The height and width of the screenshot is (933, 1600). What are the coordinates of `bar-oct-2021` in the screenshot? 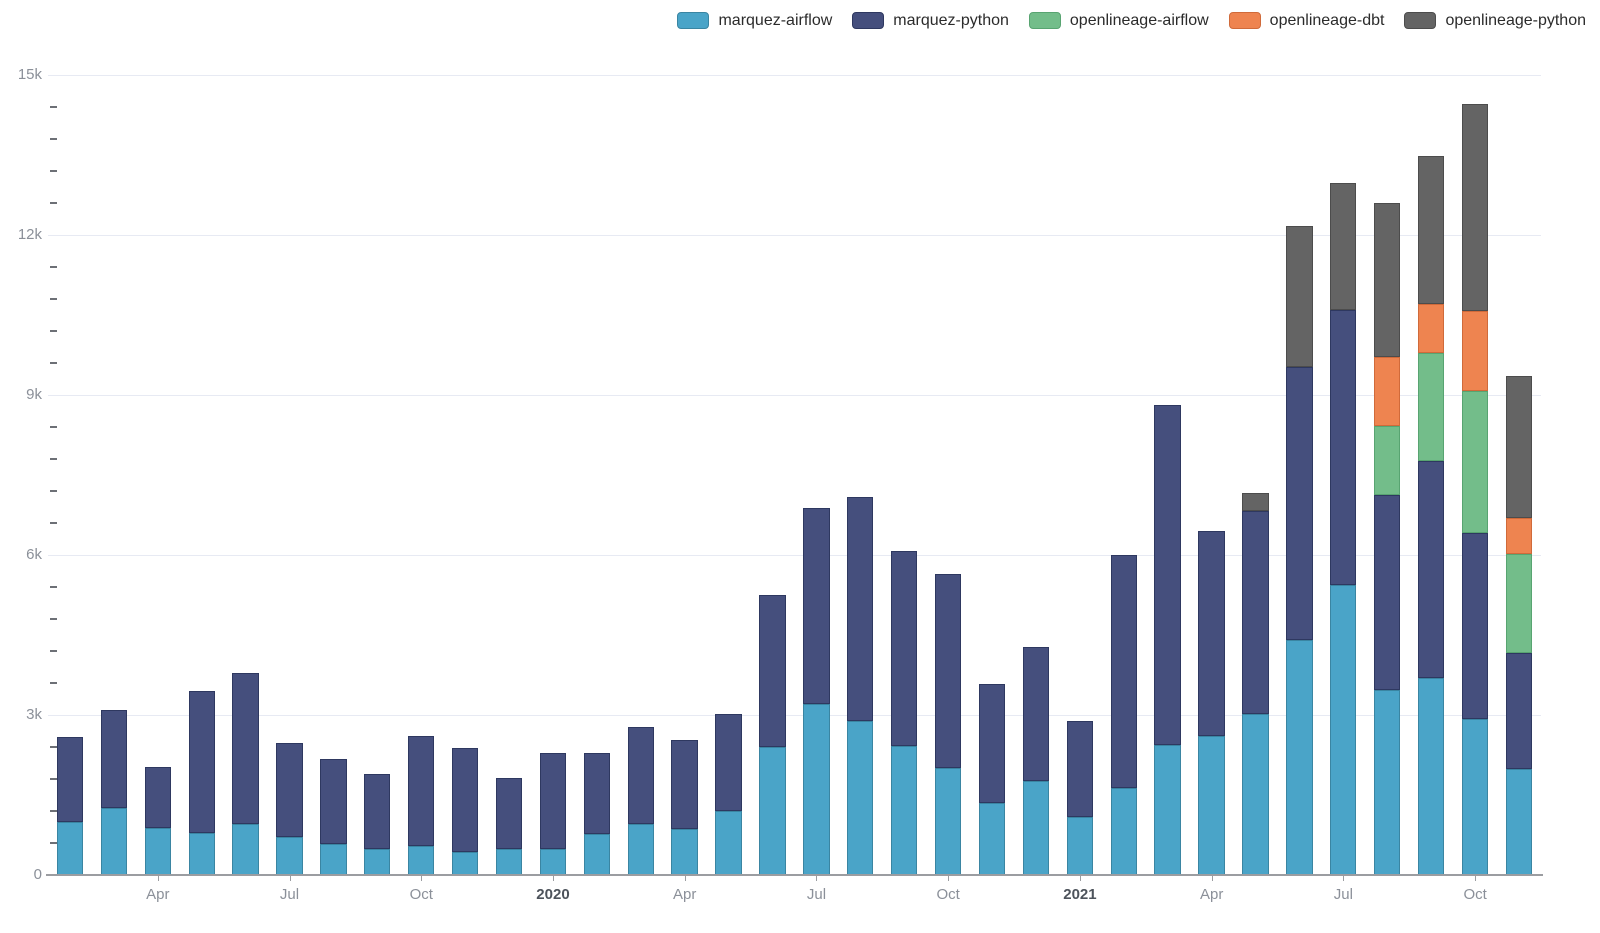 It's located at (1475, 489).